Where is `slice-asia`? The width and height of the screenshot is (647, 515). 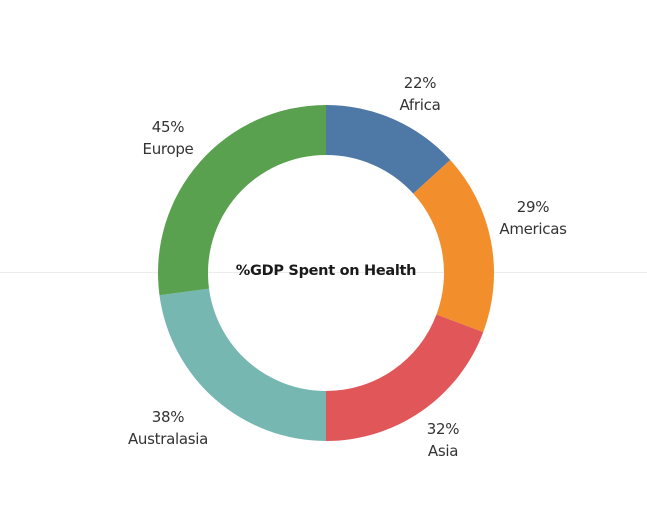 slice-asia is located at coordinates (405, 377).